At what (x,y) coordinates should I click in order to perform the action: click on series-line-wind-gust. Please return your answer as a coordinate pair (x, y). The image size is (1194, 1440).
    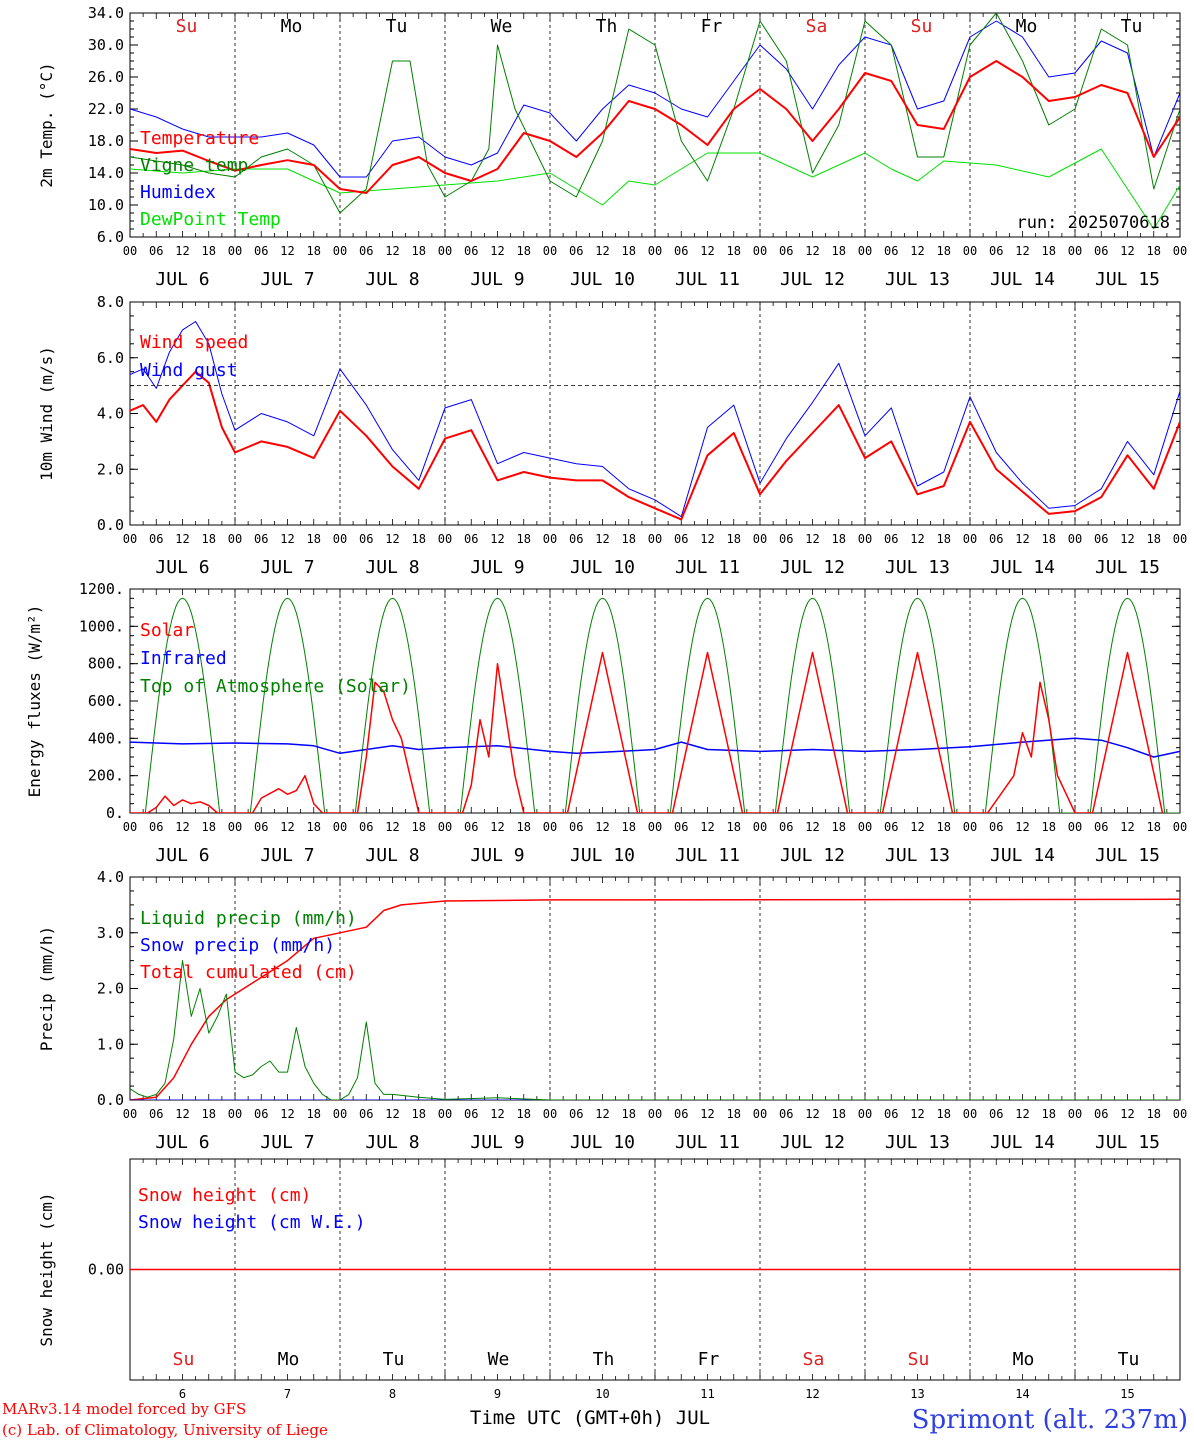
    Looking at the image, I should click on (655, 419).